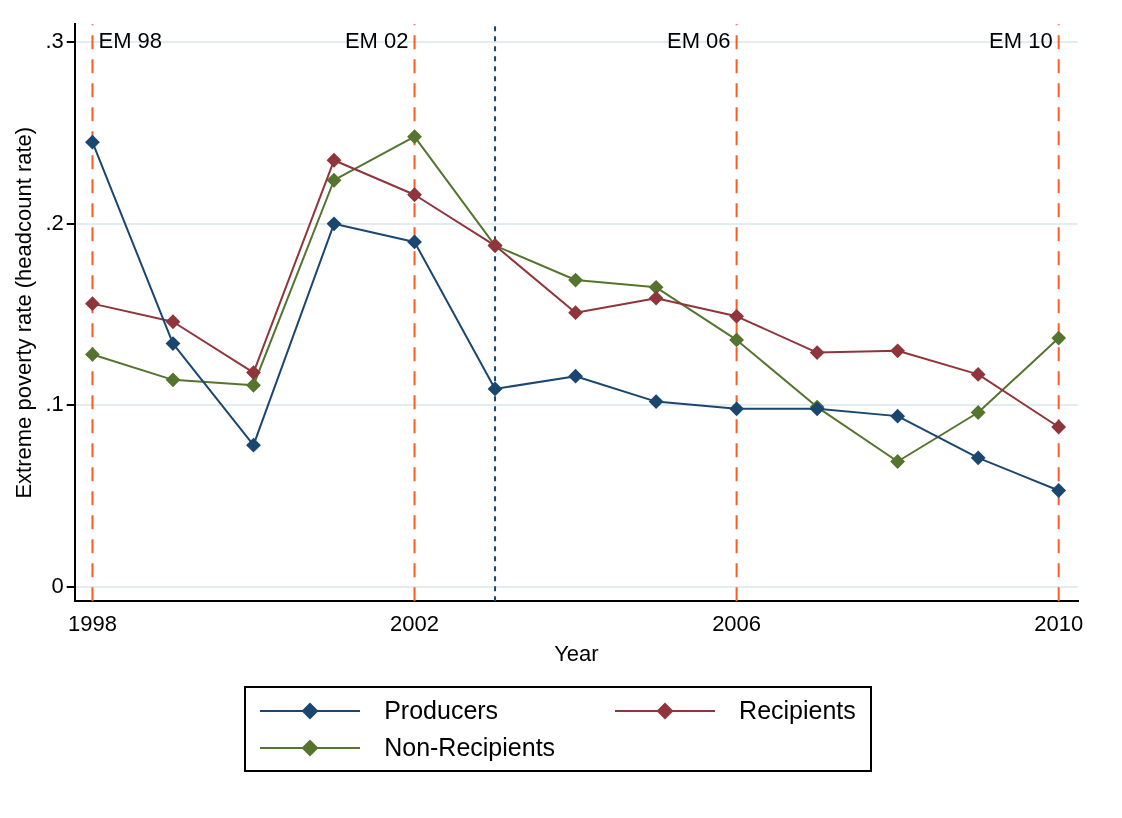  Describe the element at coordinates (130, 41) in the screenshot. I see `ref-line-label: EM 98` at that location.